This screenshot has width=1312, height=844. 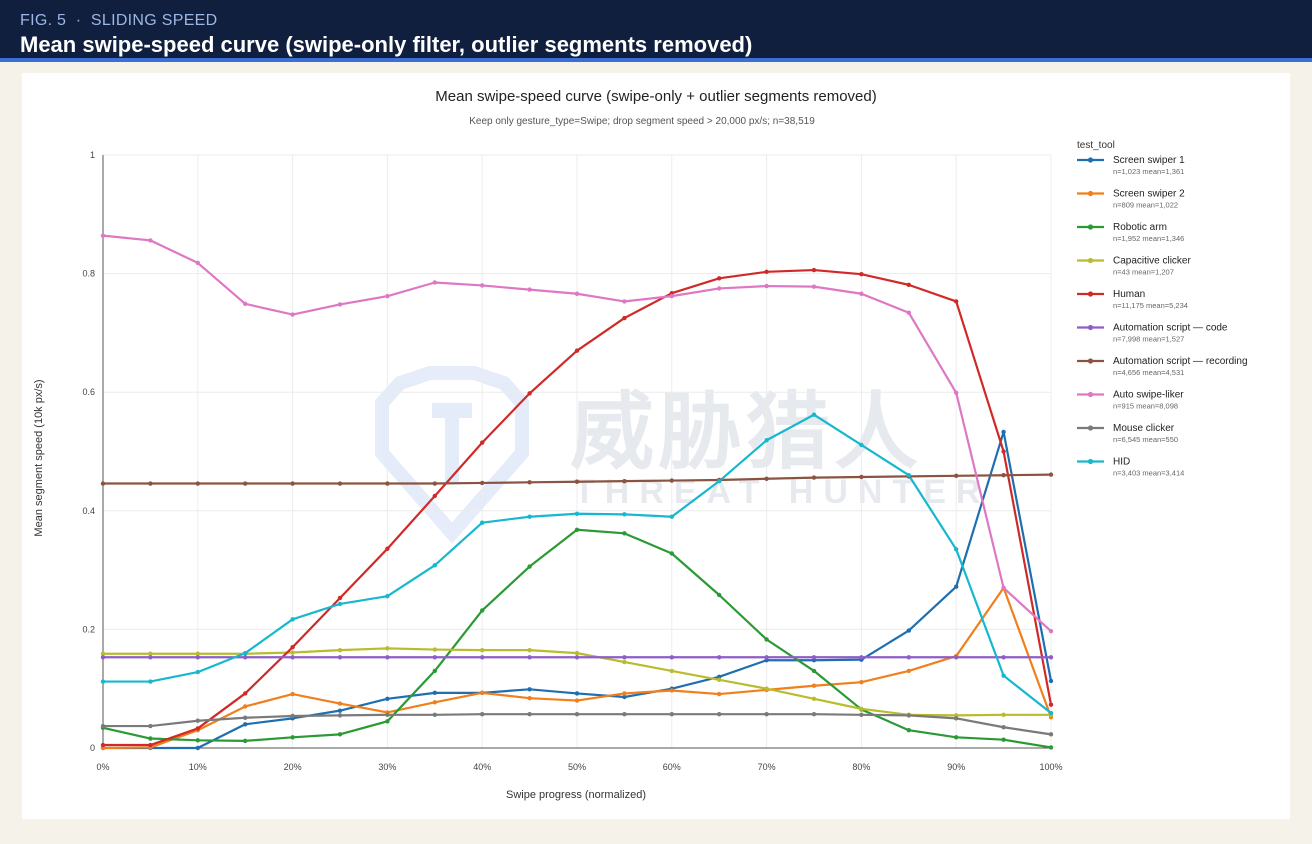 I want to click on x-tick-label: 0%, so click(x=102, y=767).